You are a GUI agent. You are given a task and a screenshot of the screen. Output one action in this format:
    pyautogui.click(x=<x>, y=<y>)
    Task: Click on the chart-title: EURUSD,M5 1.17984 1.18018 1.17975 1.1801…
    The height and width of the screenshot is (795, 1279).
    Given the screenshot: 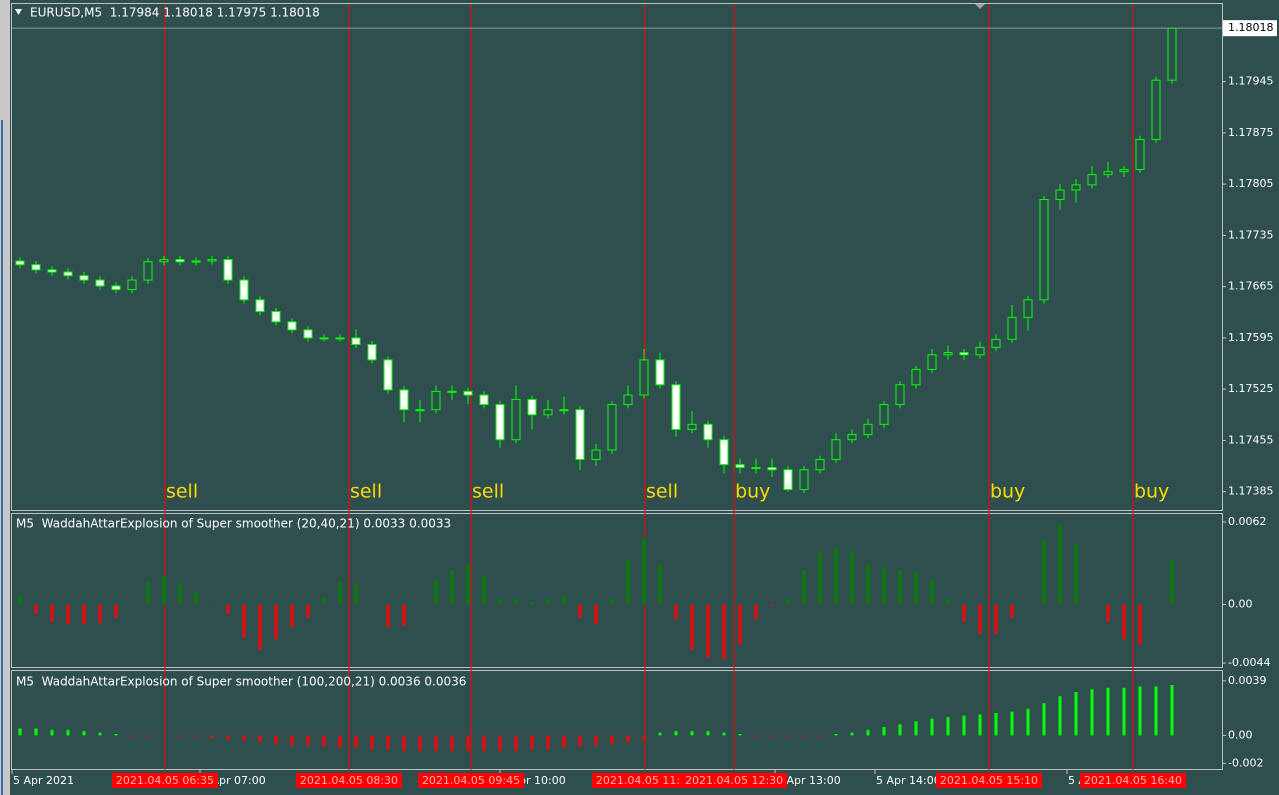 What is the action you would take?
    pyautogui.click(x=175, y=13)
    